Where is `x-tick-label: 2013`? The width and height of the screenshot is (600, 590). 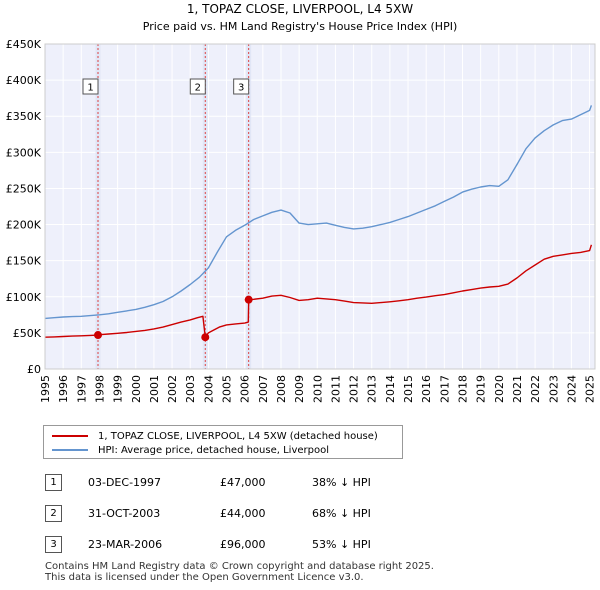 x-tick-label: 2013 is located at coordinates (372, 389).